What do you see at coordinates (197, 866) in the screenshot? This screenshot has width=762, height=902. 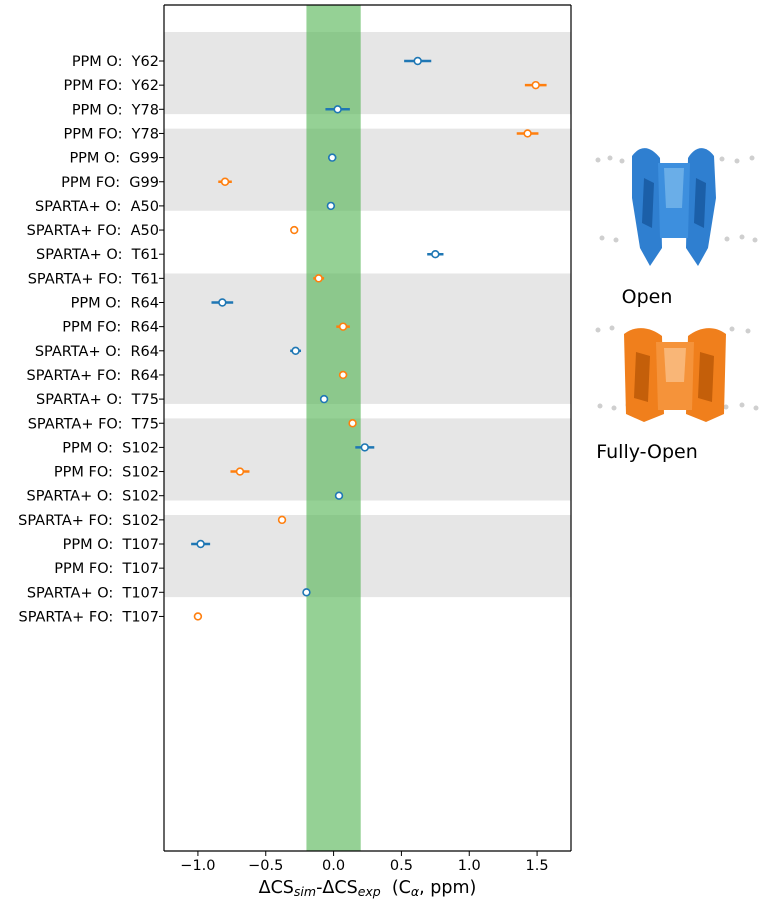 I see `x-tick-label-0: −1.0` at bounding box center [197, 866].